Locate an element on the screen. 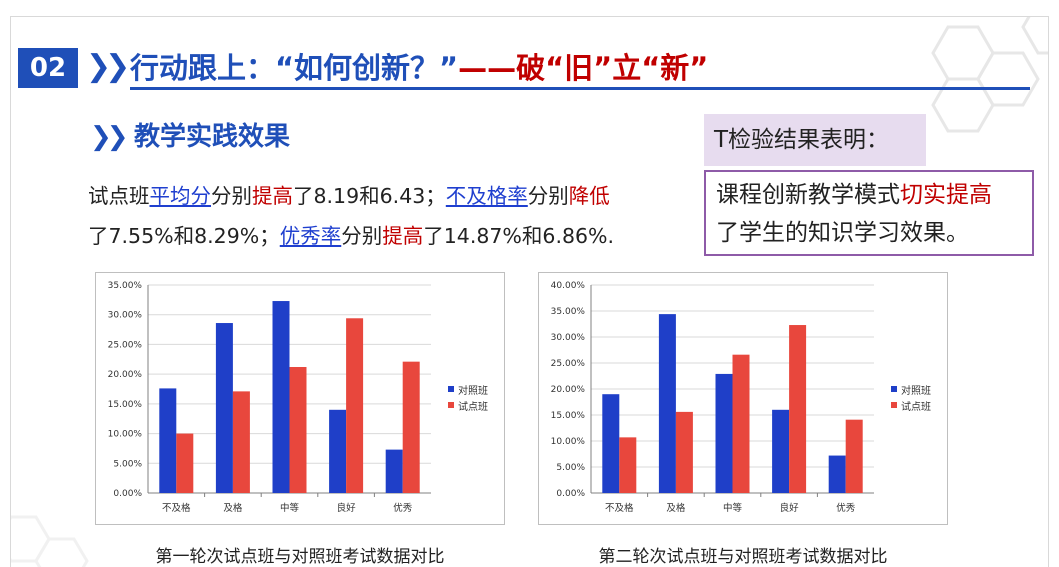 The width and height of the screenshot is (1059, 567). ttest-conclusion-box: 课程创新教学模式切实提高 了学生的知识学习效果。 is located at coordinates (869, 213).